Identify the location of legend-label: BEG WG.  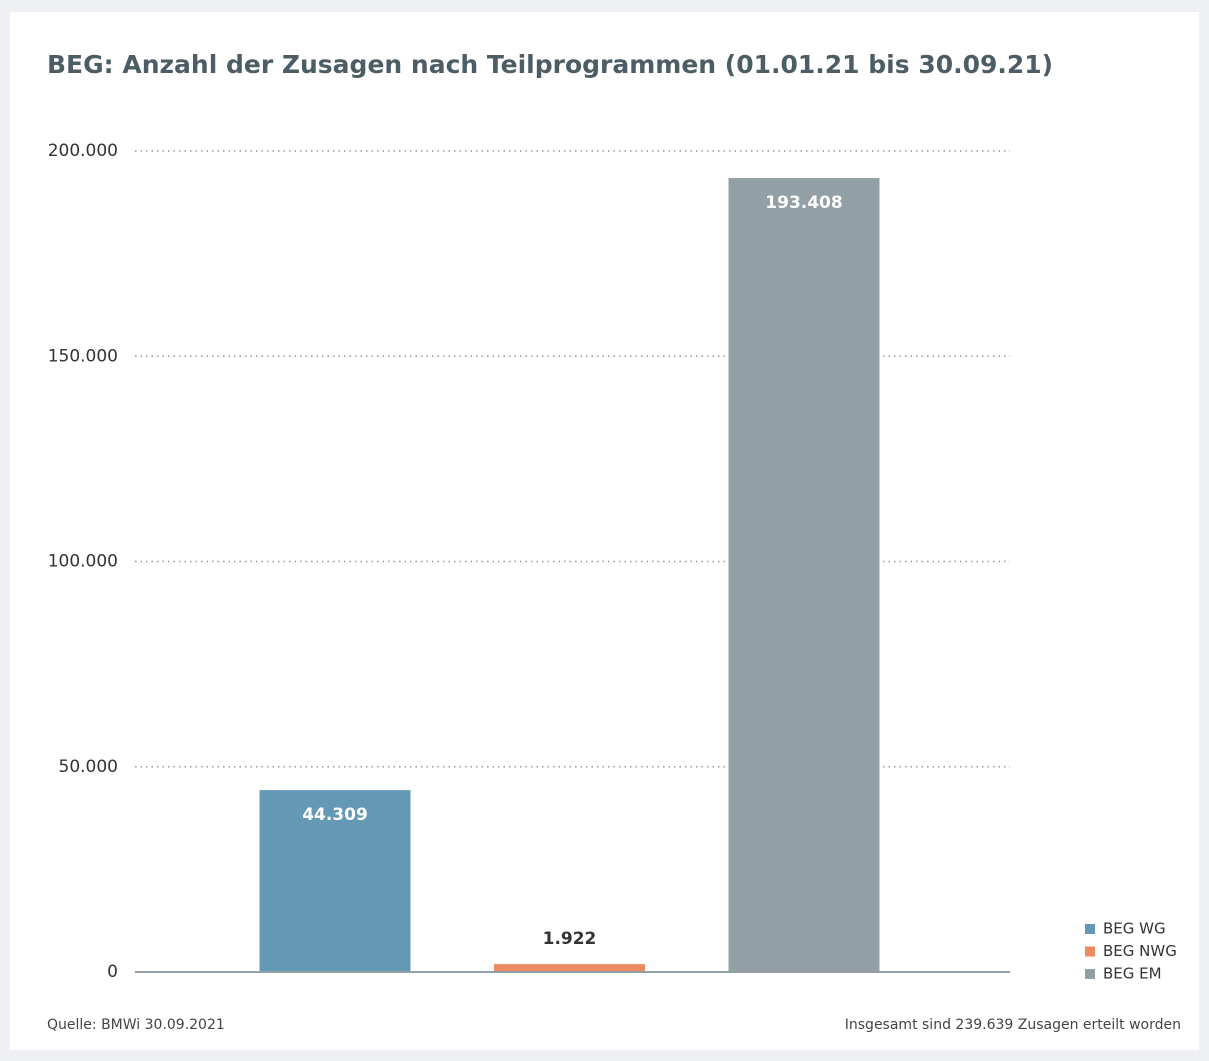
(1134, 929).